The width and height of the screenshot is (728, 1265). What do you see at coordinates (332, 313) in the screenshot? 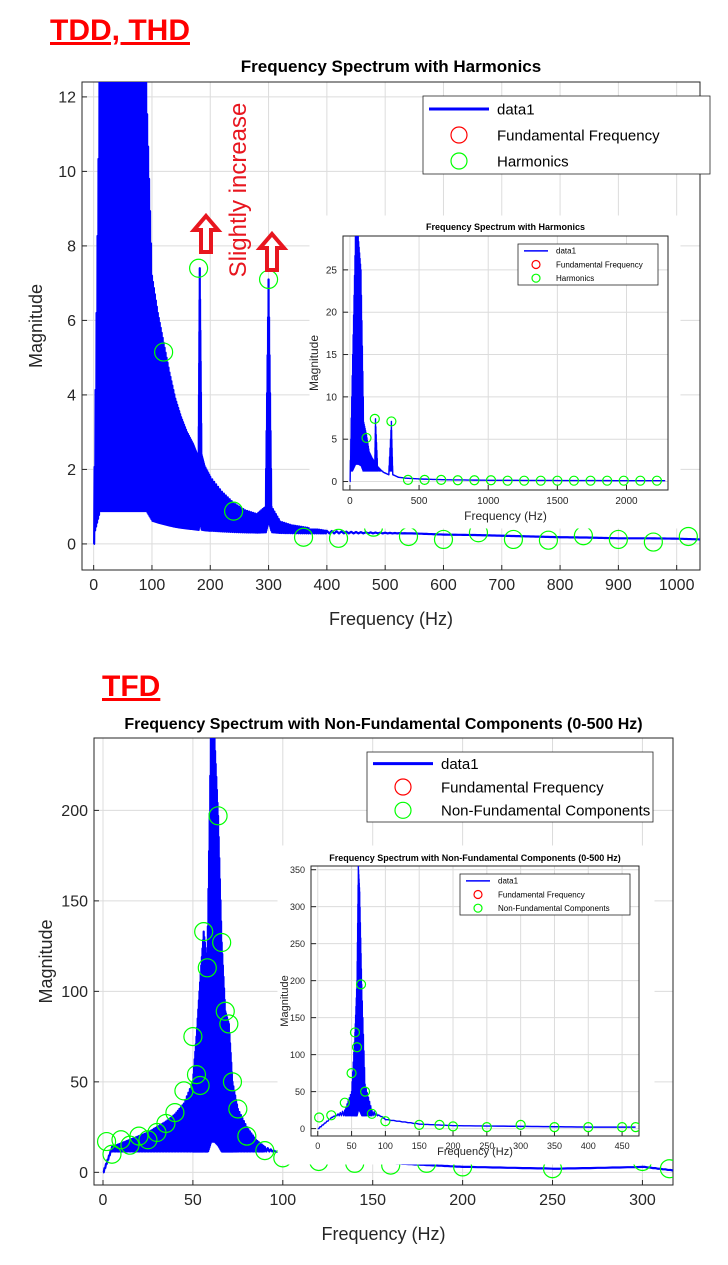
I see `y-tick-label: 20` at bounding box center [332, 313].